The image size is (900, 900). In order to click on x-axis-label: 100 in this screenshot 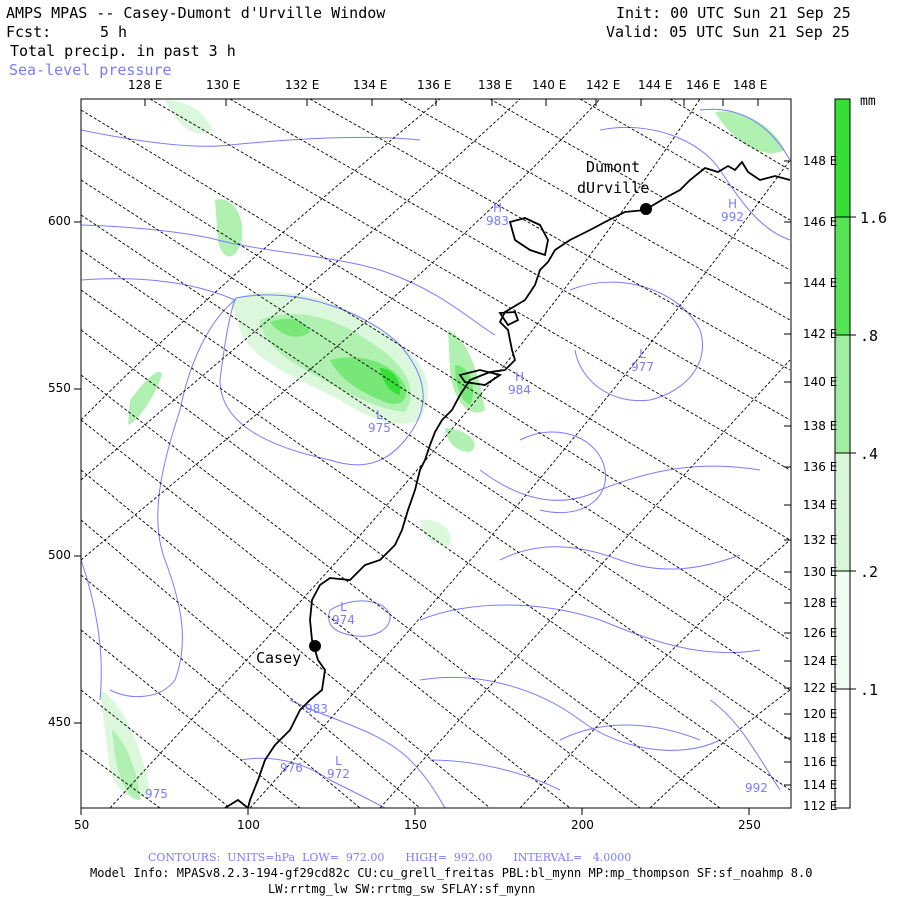, I will do `click(248, 825)`.